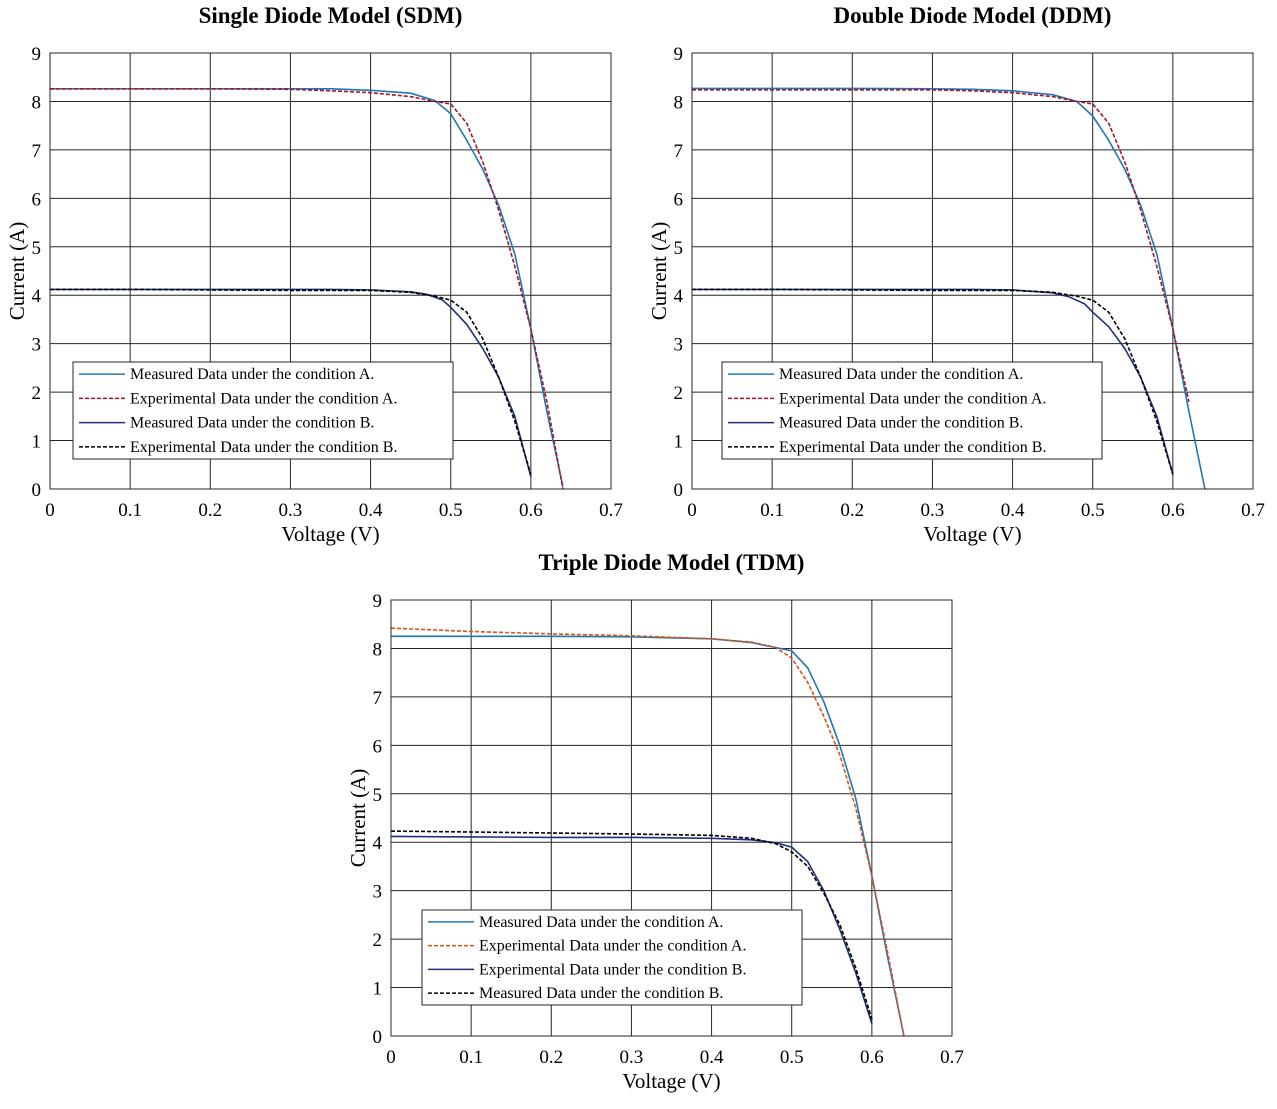  Describe the element at coordinates (601, 993) in the screenshot. I see `legend-label-4: Measured Data under the condition B.` at that location.